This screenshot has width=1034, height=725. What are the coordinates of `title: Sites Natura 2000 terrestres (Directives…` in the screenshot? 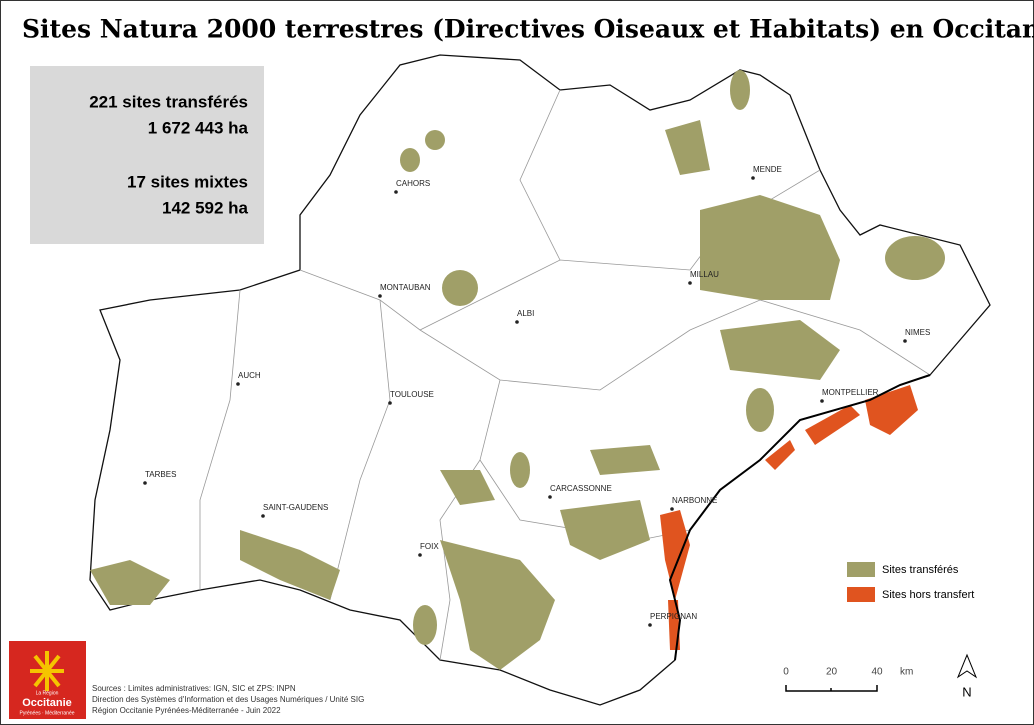 It's located at (528, 29).